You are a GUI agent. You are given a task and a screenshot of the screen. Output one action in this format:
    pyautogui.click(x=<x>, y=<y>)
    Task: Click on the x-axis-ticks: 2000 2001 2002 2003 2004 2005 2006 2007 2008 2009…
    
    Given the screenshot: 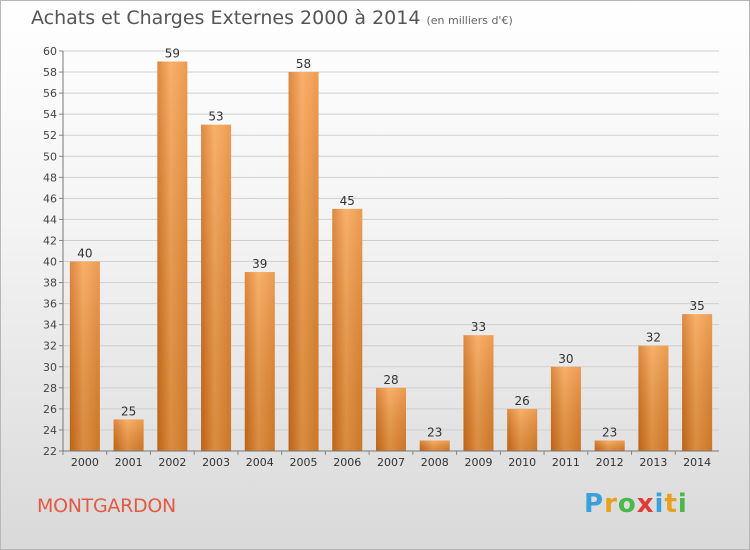 What is the action you would take?
    pyautogui.click(x=386, y=460)
    